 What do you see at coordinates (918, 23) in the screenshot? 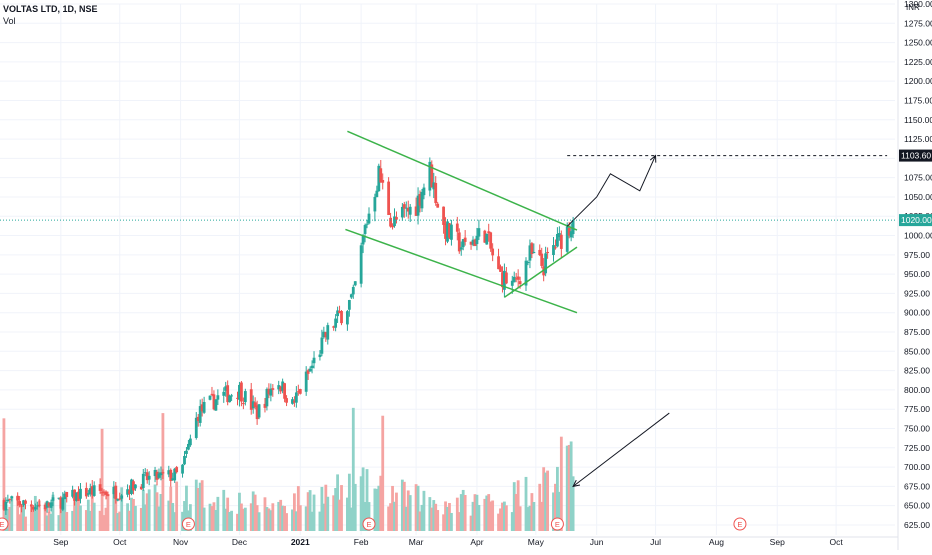
I see `y-tick-label: 1275.00` at bounding box center [918, 23].